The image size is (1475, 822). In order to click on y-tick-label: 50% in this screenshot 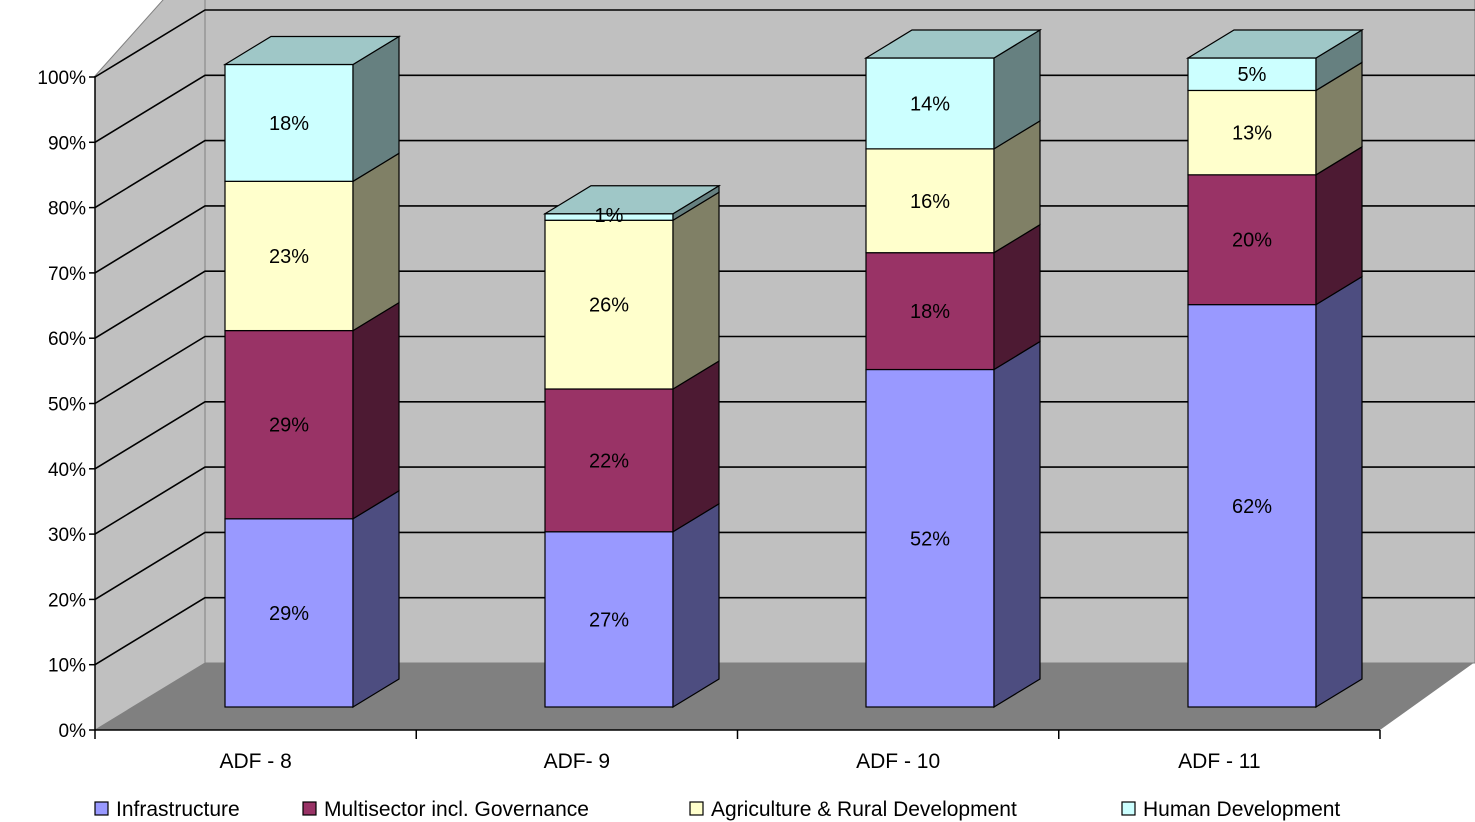, I will do `click(67, 405)`.